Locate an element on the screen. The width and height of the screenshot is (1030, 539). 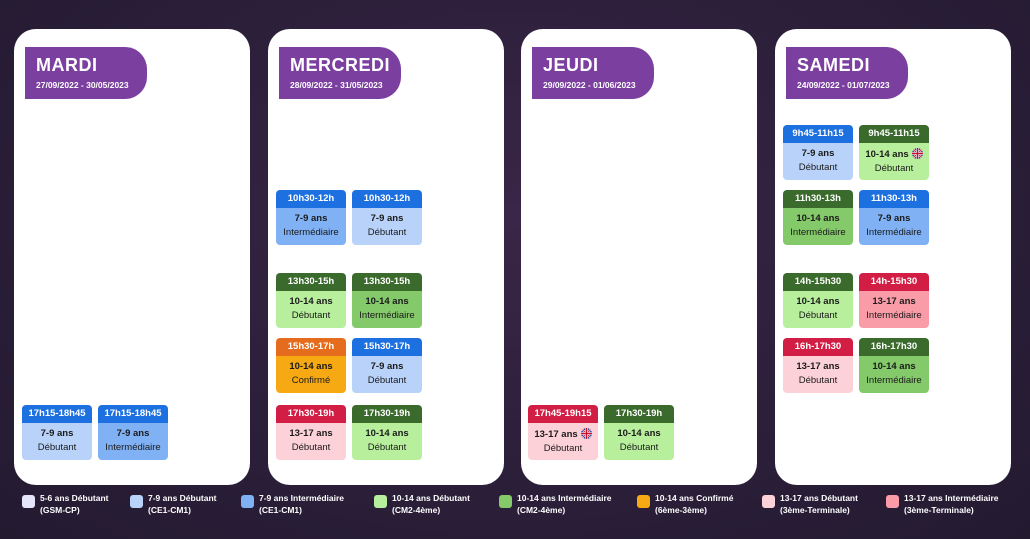
class-slot: 14h-15h30 13-17 ans Intermédiaire is located at coordinates (894, 300).